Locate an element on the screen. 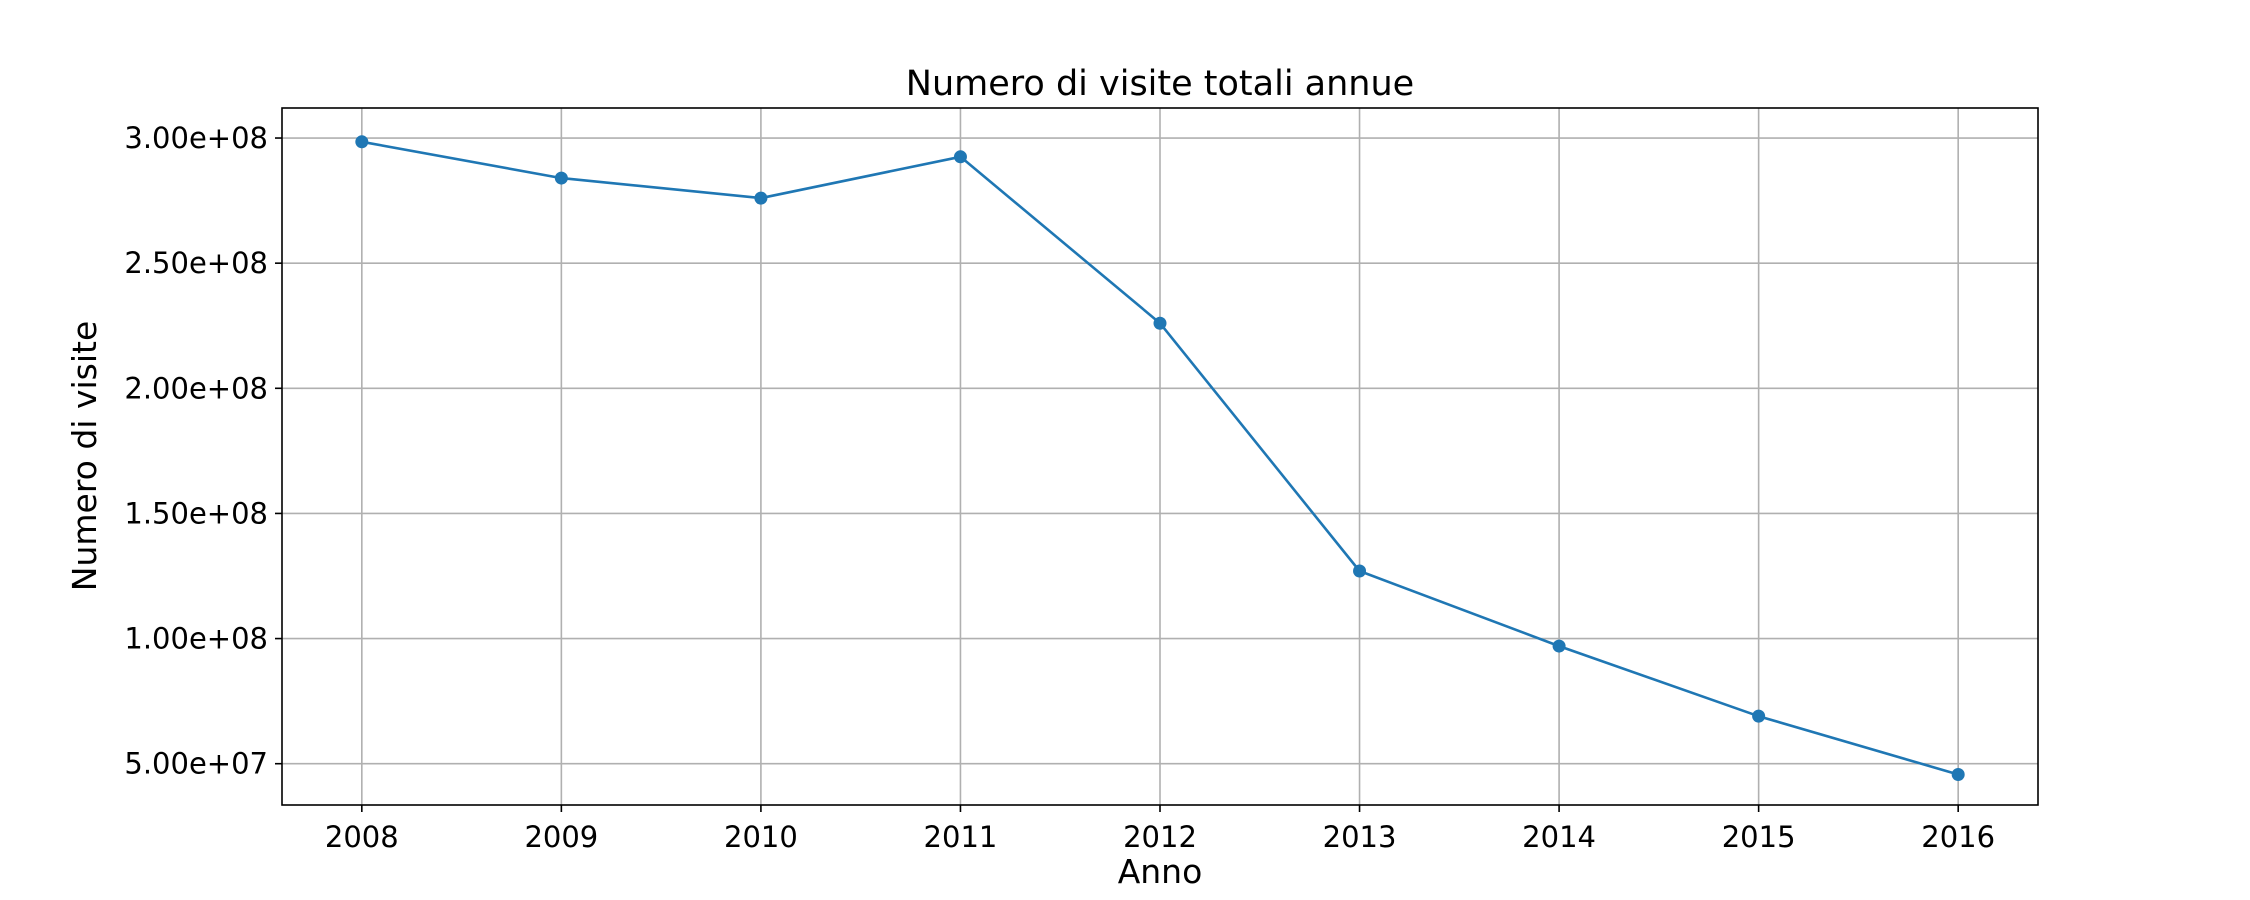 Image resolution: width=2250 pixels, height=900 pixels. x-tick-label: 2014 is located at coordinates (1559, 837).